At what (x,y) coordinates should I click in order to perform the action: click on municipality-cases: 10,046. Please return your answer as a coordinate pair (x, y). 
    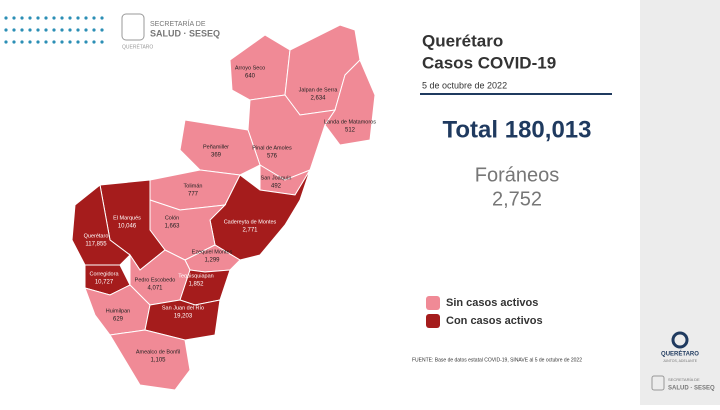
    Looking at the image, I should click on (127, 227).